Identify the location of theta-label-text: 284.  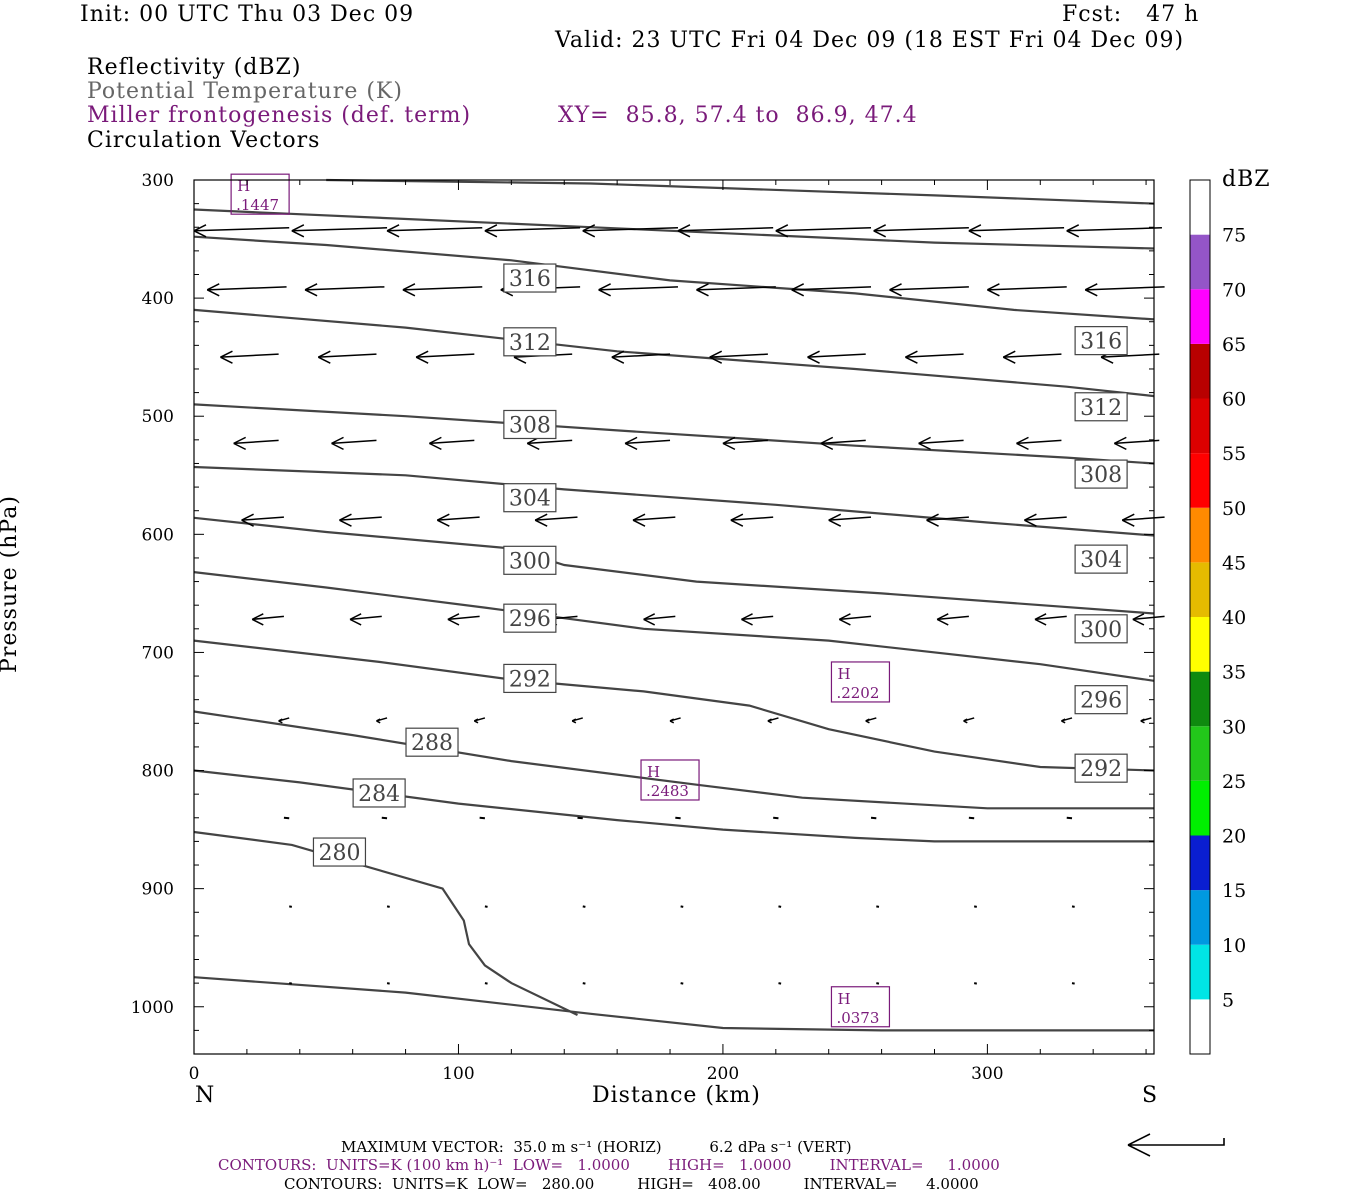
(379, 794).